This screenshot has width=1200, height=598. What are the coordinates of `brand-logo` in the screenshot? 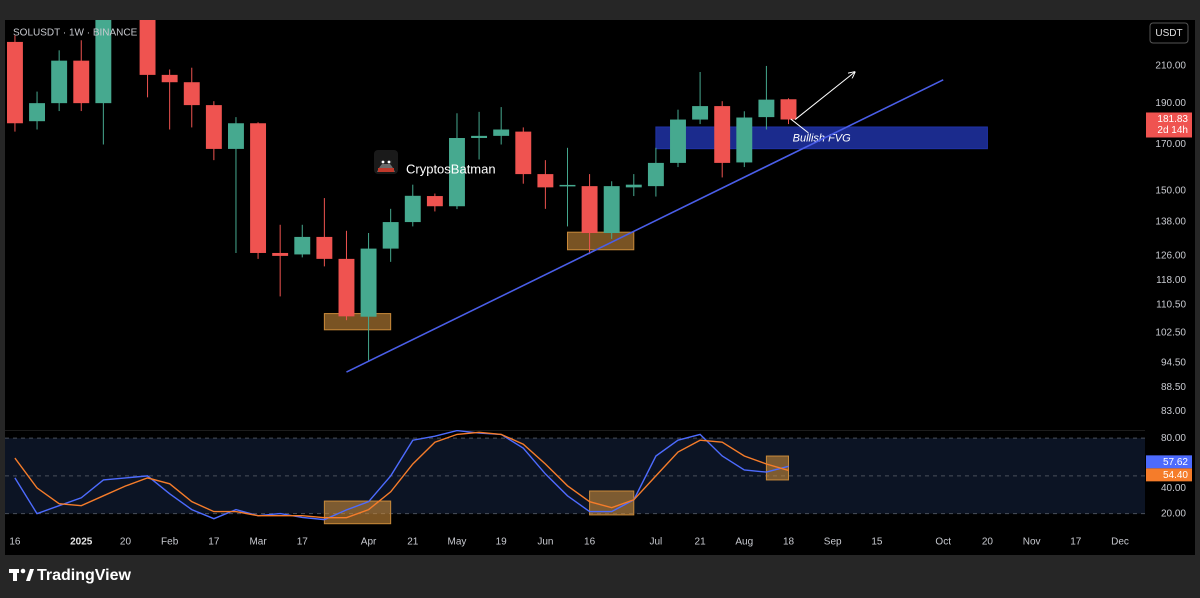 It's located at (21, 574).